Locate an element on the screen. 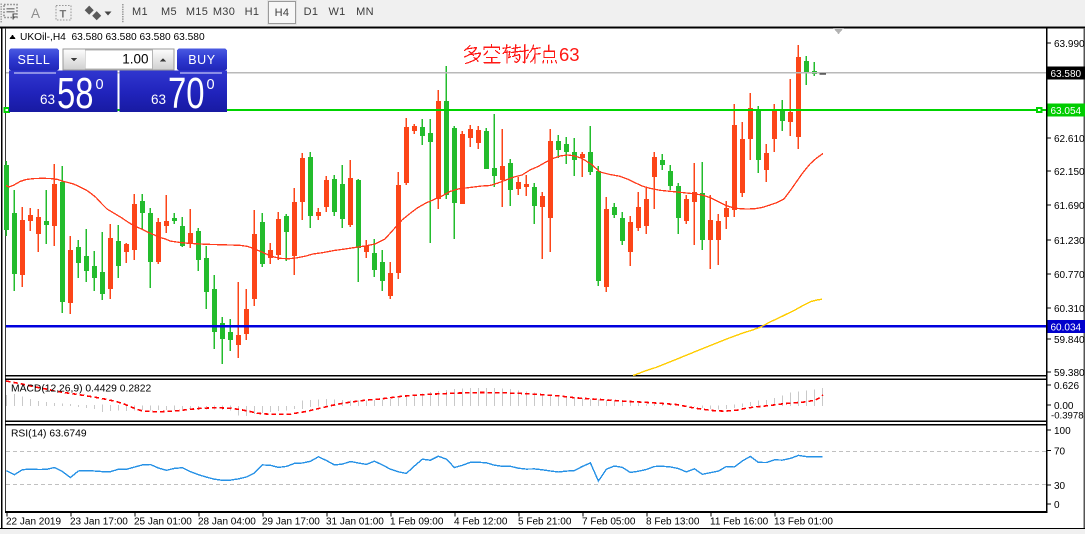 The height and width of the screenshot is (534, 1085). svg-text: 11 Feb 16:00 is located at coordinates (739, 522).